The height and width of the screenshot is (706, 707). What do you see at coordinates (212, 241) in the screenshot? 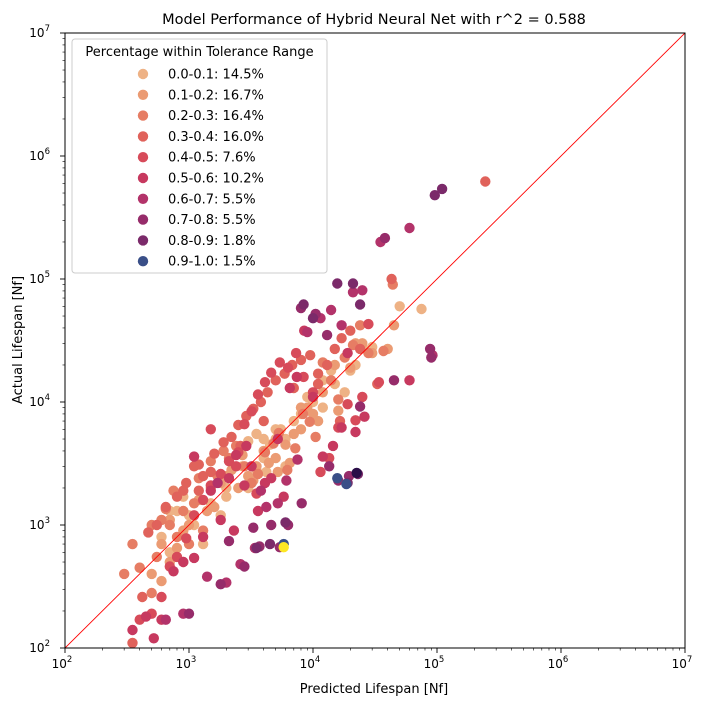
I see `legend-label: 0.8-0.9: 1.8%` at bounding box center [212, 241].